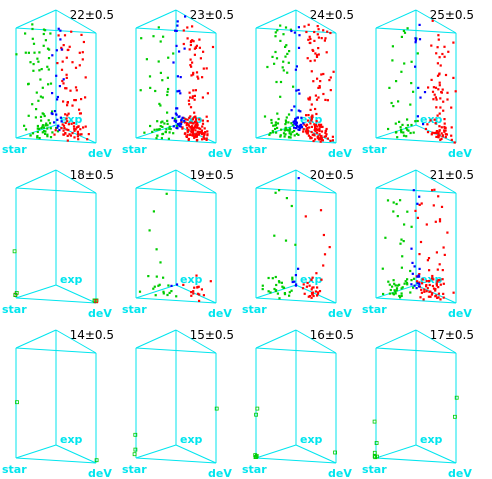 Image resolution: width=492 pixels, height=479 pixels. Describe the element at coordinates (58, 403) in the screenshot. I see `prism-panel-8: 14±0.5 star exp deV` at that location.